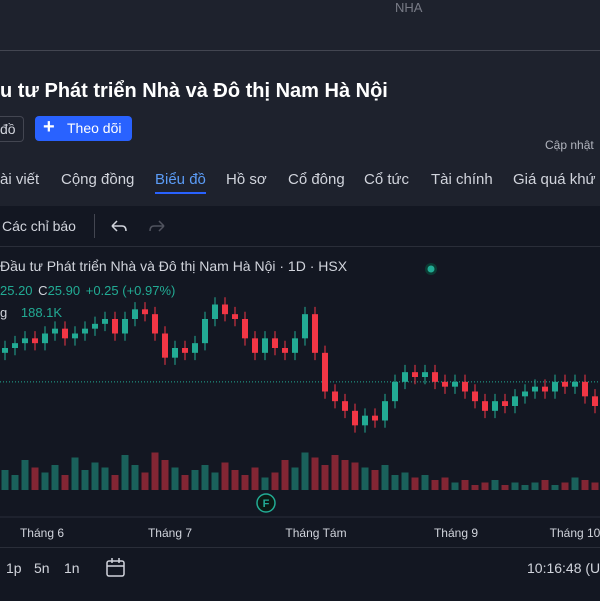 The image size is (600, 601). What do you see at coordinates (180, 182) in the screenshot?
I see `tab: Biểu đồ` at bounding box center [180, 182].